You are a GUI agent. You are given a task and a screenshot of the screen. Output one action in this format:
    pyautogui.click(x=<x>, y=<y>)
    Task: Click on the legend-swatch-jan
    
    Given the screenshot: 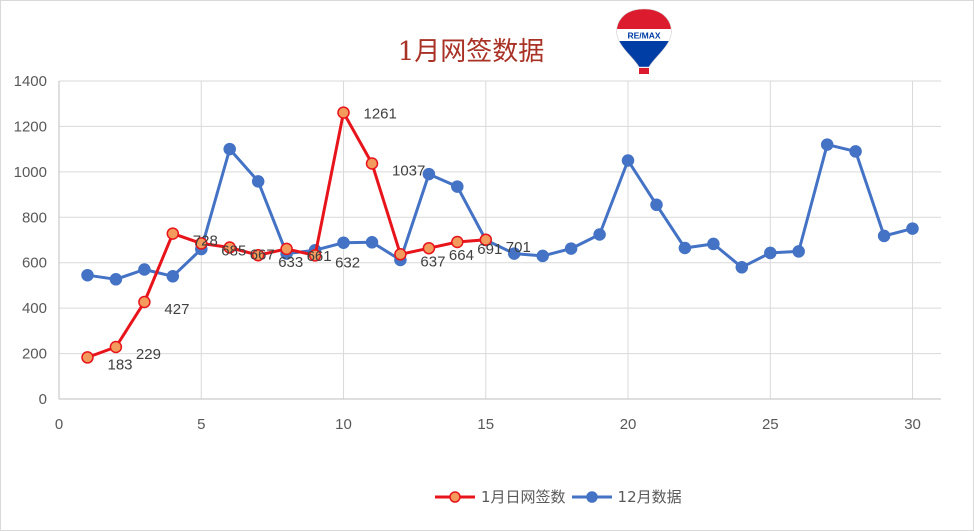 What is the action you would take?
    pyautogui.click(x=455, y=496)
    